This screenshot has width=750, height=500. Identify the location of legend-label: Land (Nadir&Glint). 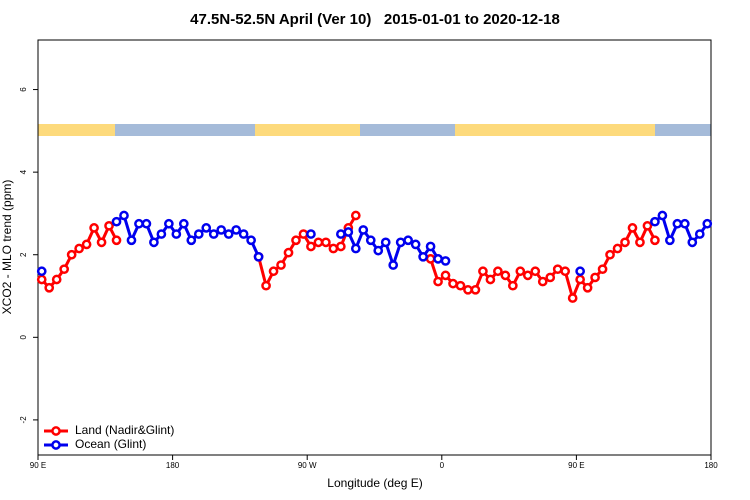
(124, 430).